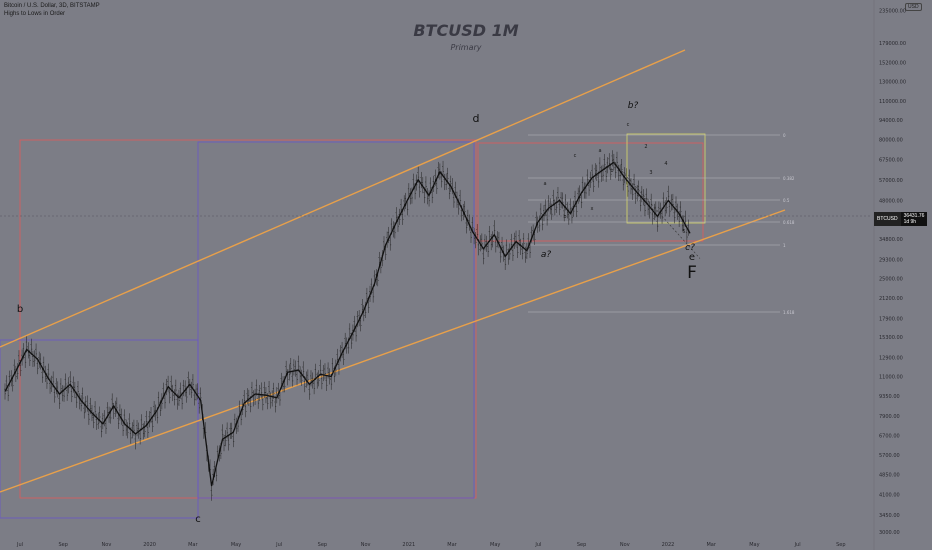 Image resolution: width=932 pixels, height=550 pixels. I want to click on price-tick-label: 29300.00, so click(891, 260).